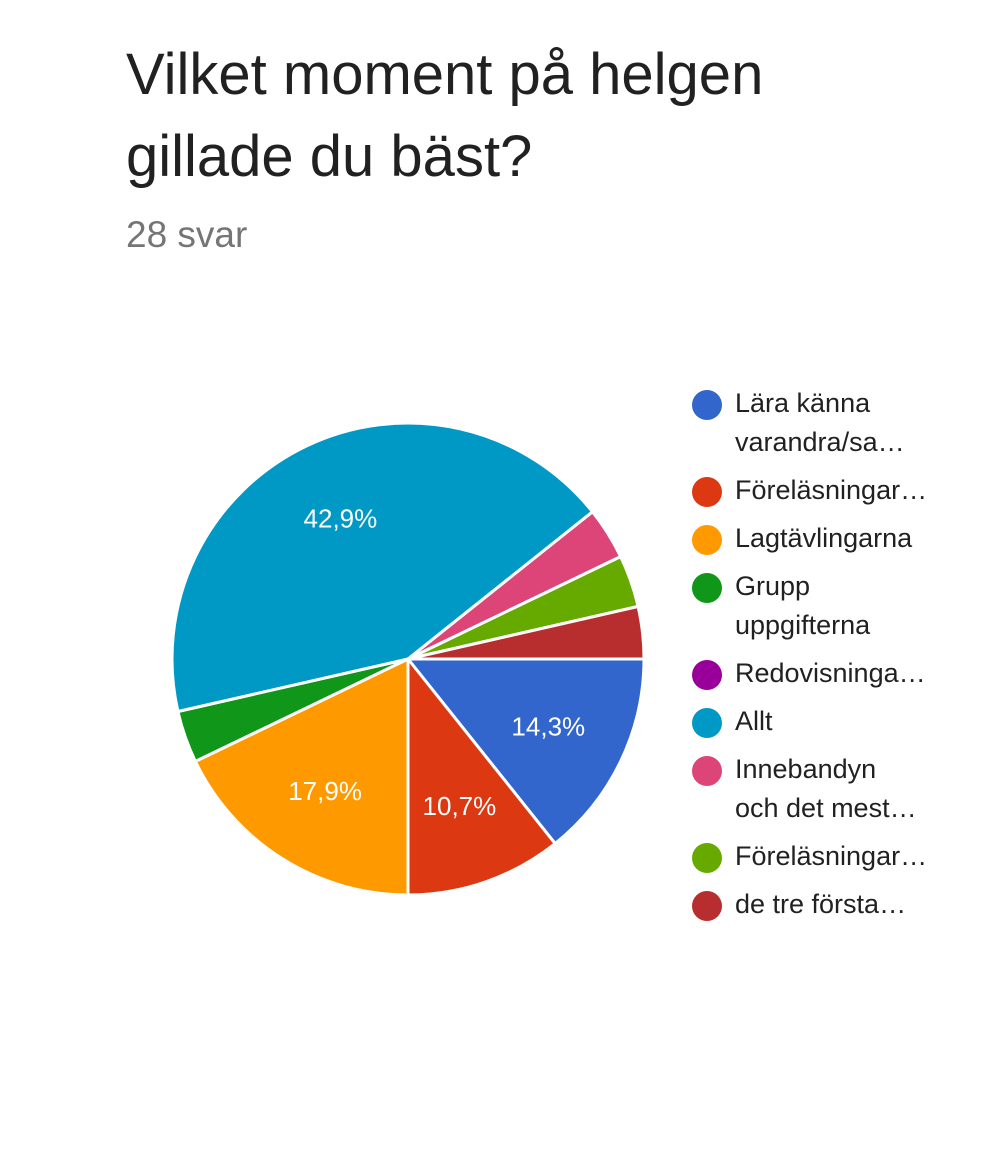  What do you see at coordinates (754, 721) in the screenshot?
I see `legend-label-line: Allt` at bounding box center [754, 721].